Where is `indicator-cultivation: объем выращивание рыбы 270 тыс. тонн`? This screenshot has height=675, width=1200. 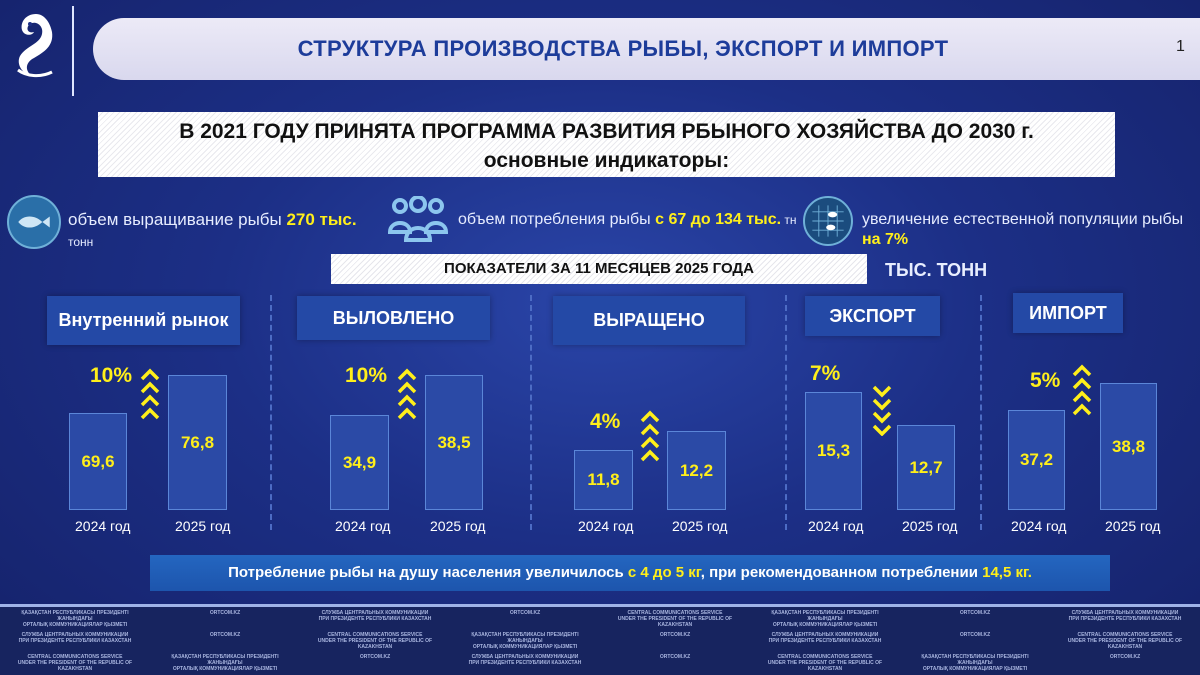 indicator-cultivation: объем выращивание рыбы 270 тыс. тонн is located at coordinates (223, 231).